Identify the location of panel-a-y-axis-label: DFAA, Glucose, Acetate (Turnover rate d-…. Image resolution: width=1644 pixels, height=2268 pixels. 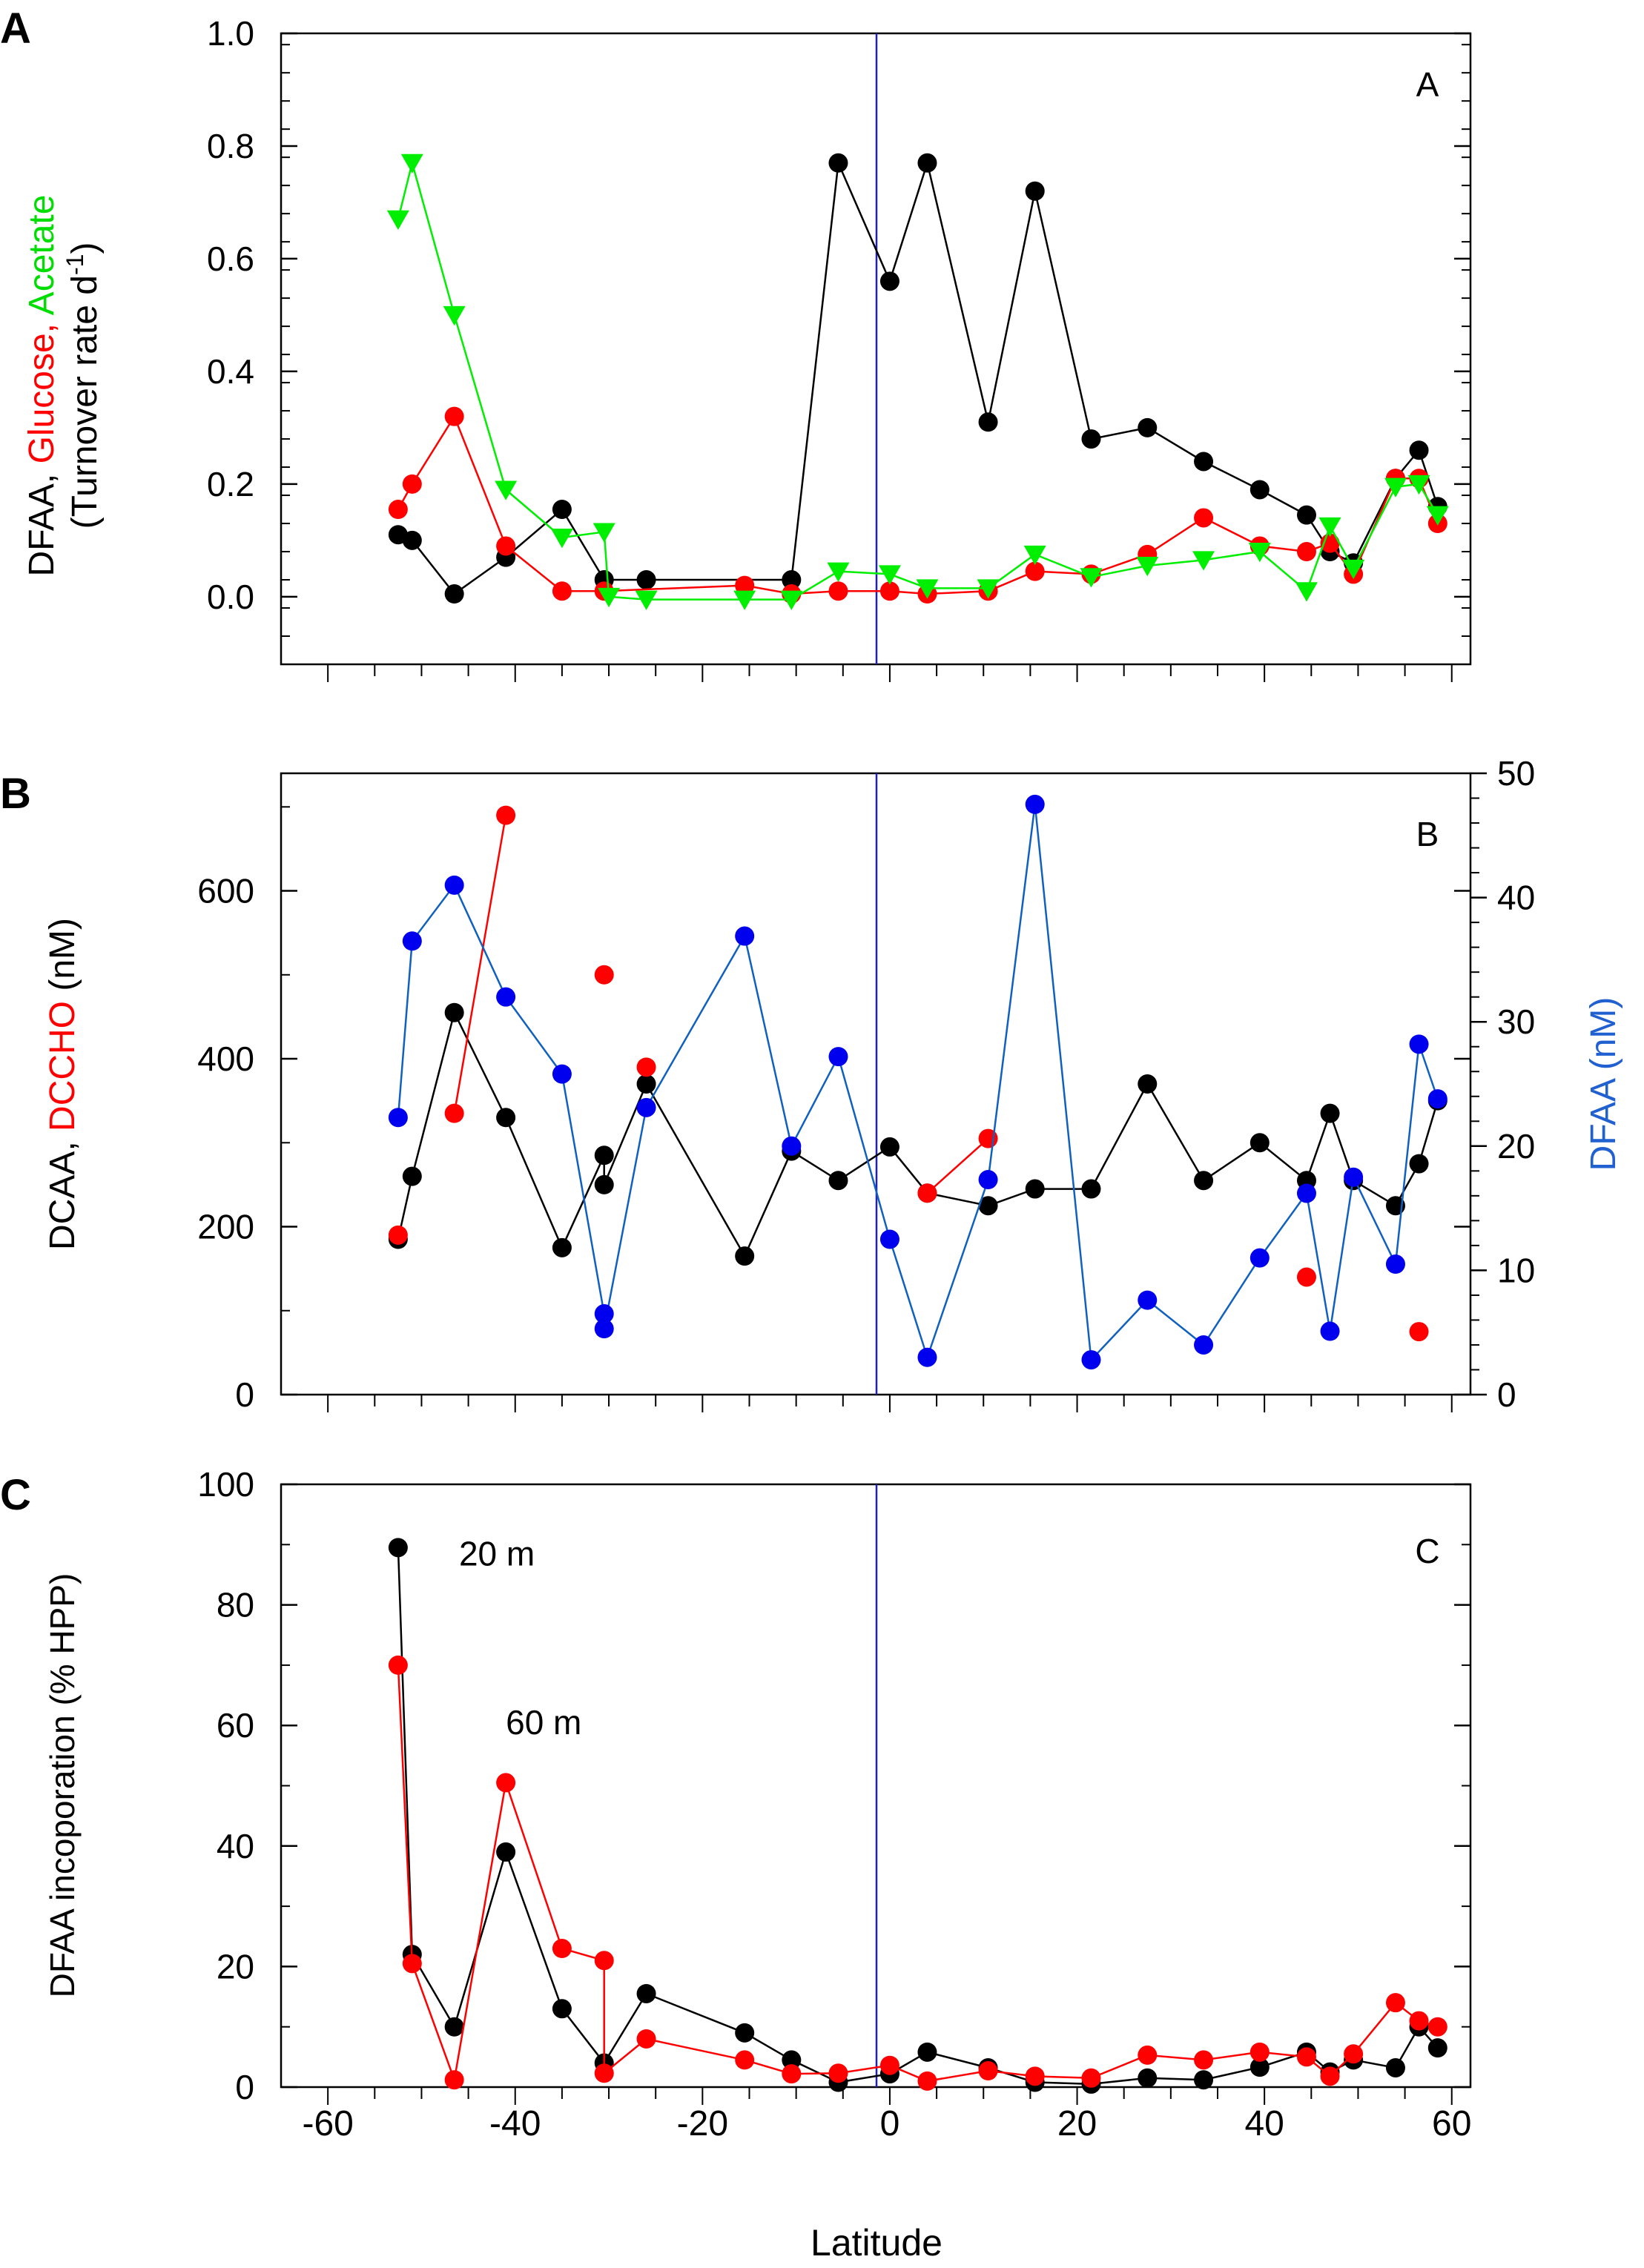
(63, 386).